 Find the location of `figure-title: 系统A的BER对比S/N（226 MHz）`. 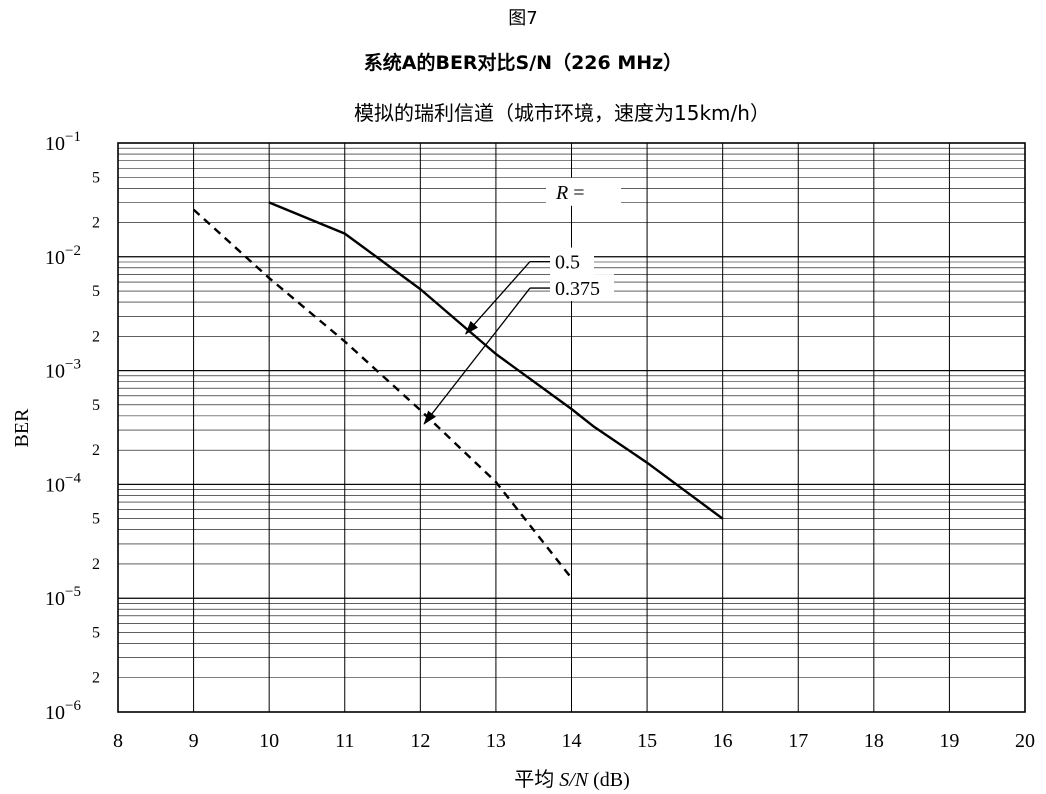

figure-title: 系统A的BER对比S/N（226 MHz） is located at coordinates (523, 63).